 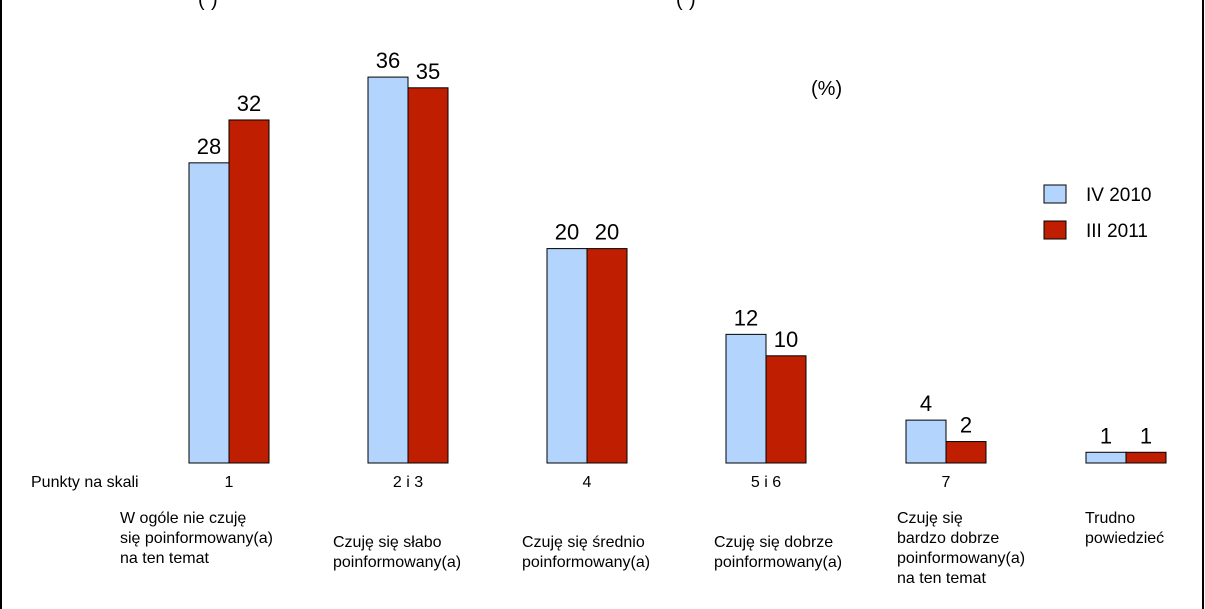 What do you see at coordinates (961, 558) in the screenshot?
I see `category-desc-4-2: poinformowany(a)` at bounding box center [961, 558].